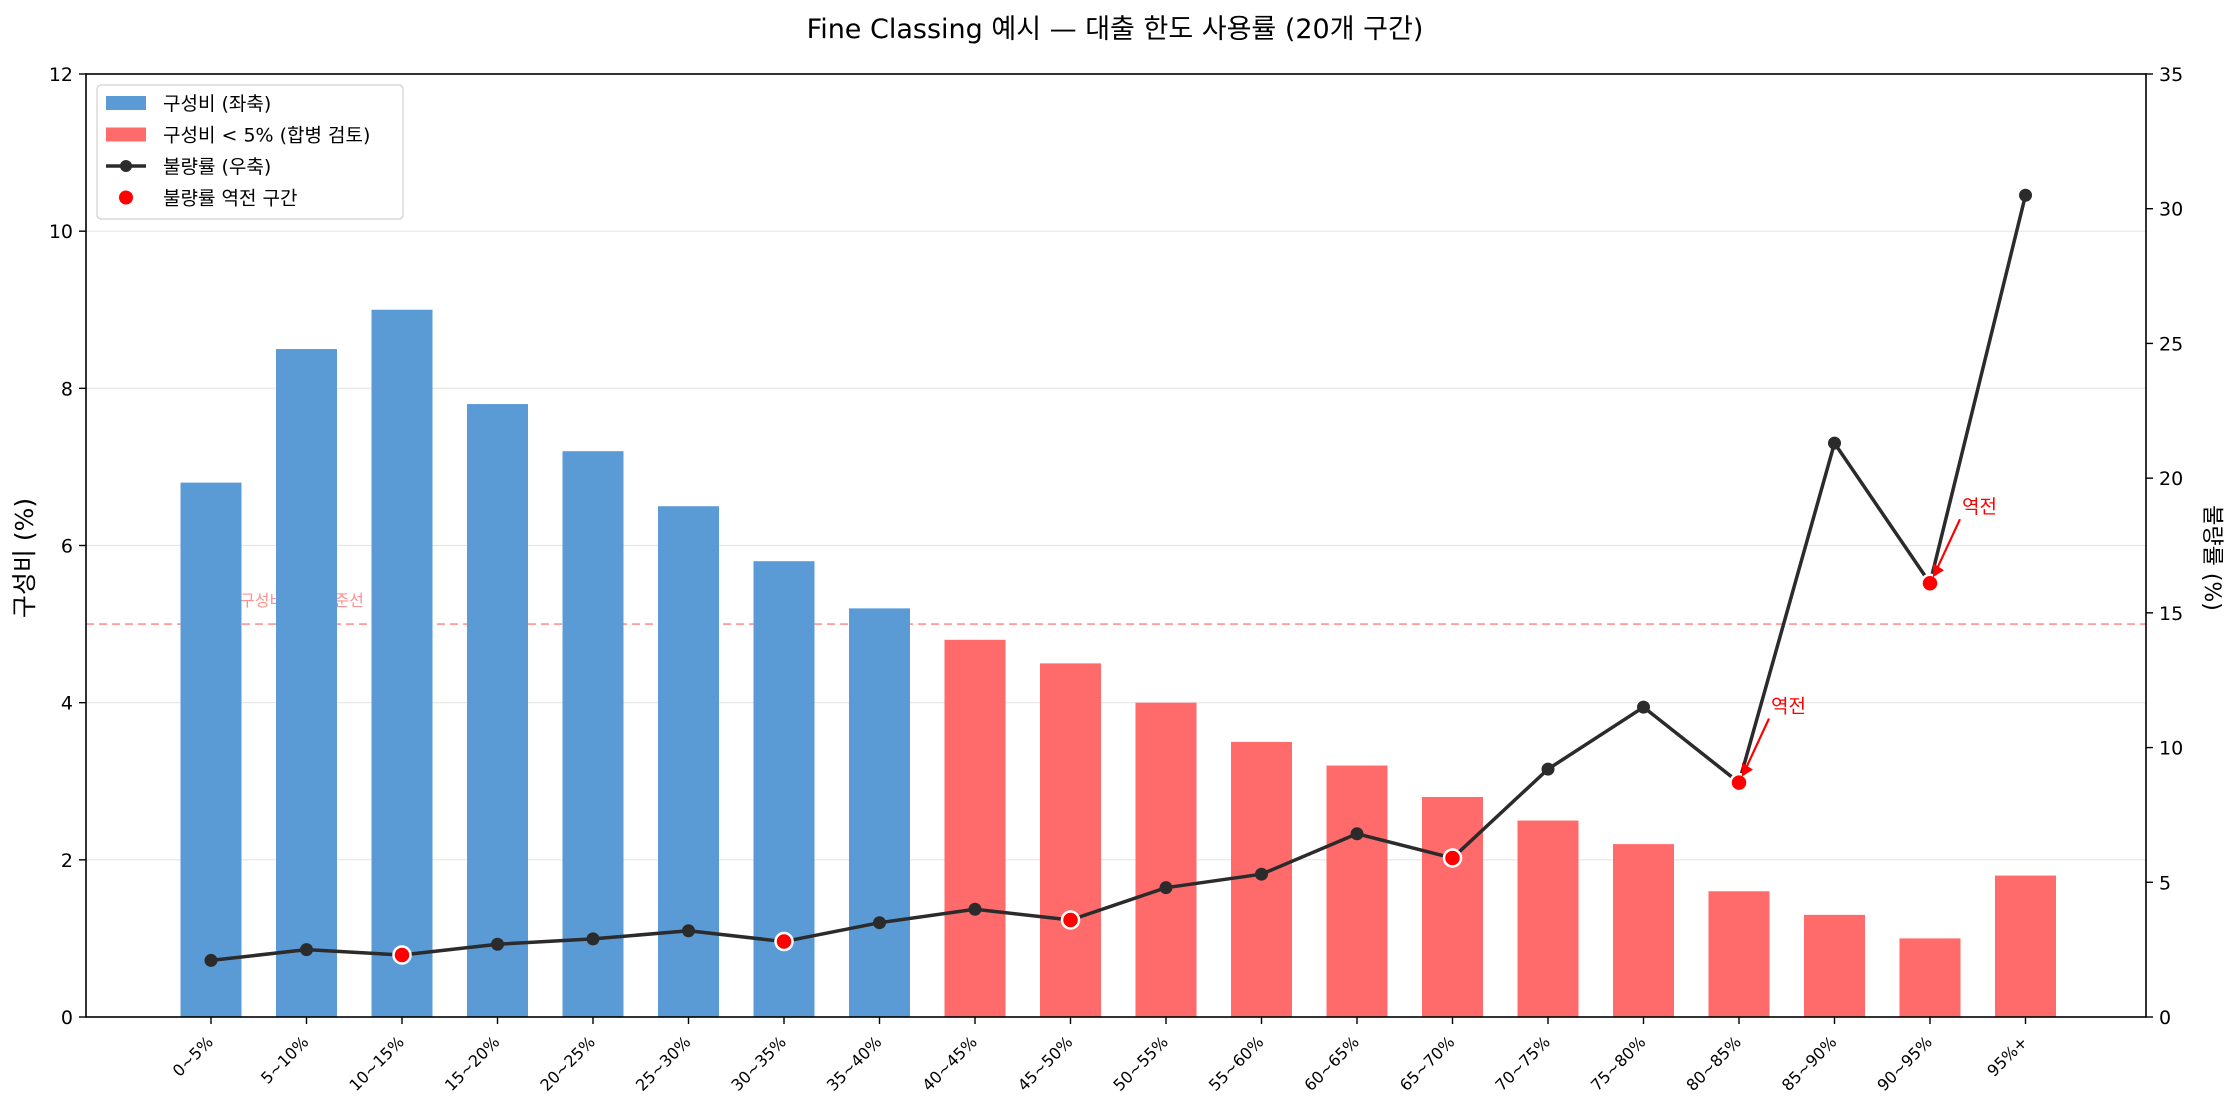  What do you see at coordinates (1904, 1063) in the screenshot?
I see `x-tick-label: 90~95%` at bounding box center [1904, 1063].